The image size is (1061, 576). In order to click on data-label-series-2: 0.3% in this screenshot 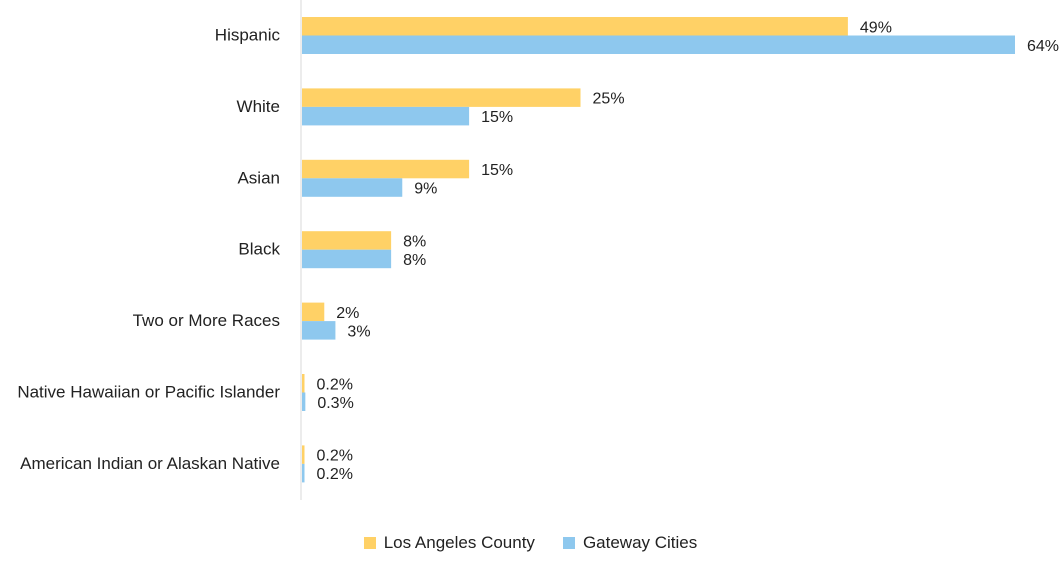, I will do `click(335, 403)`.